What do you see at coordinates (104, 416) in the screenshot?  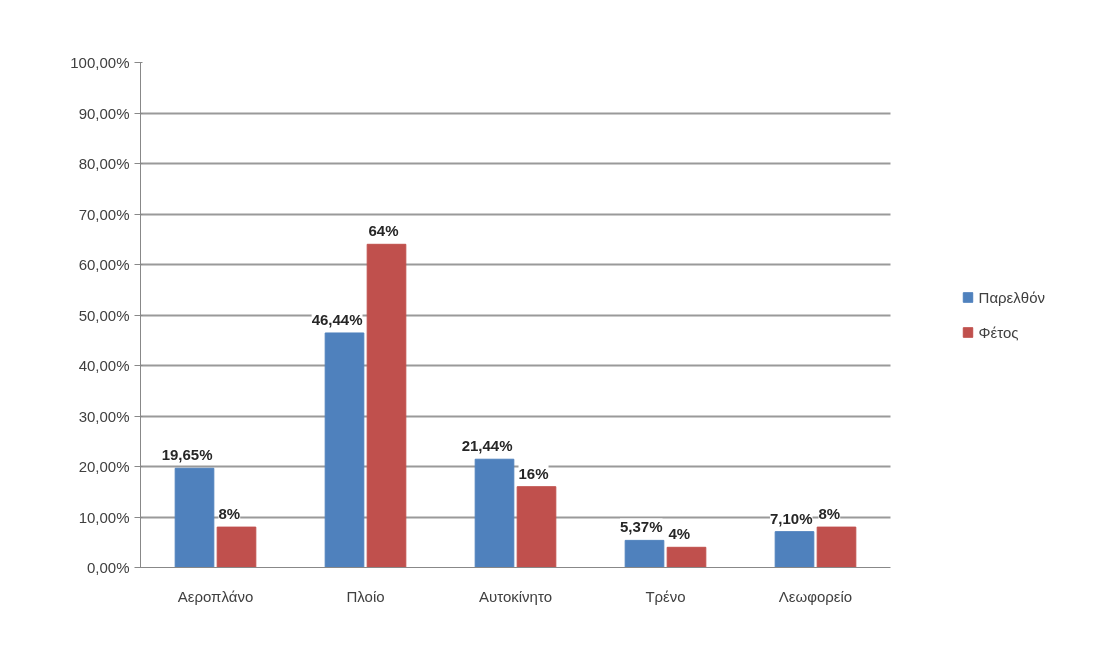 I see `y-tick-label: 30,00%` at bounding box center [104, 416].